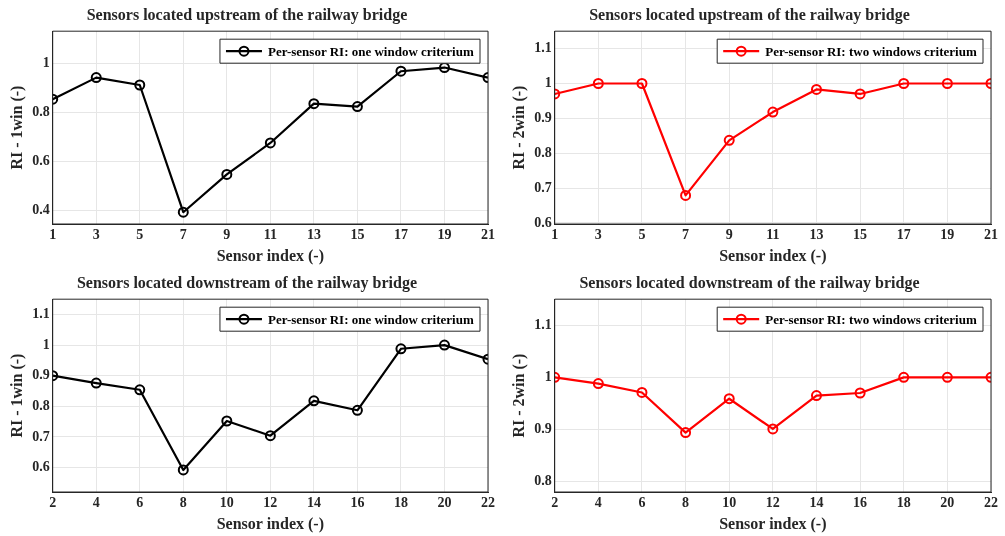  I want to click on chart-title: Sensors located downstream of the railway bridge, so click(749, 282).